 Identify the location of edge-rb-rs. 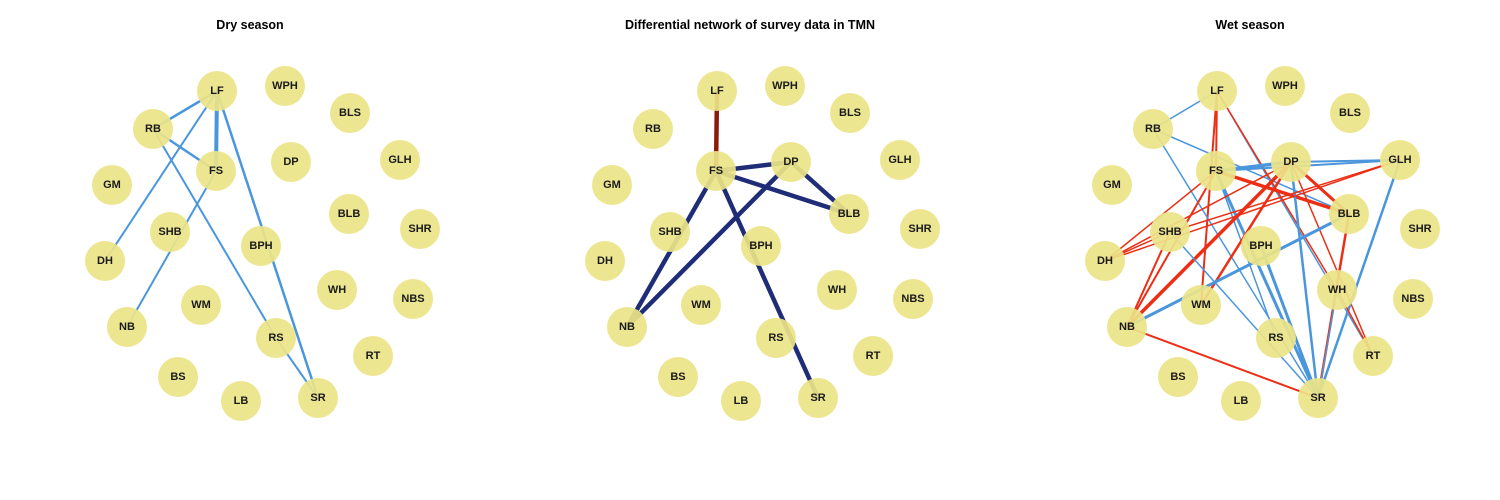
(214, 233).